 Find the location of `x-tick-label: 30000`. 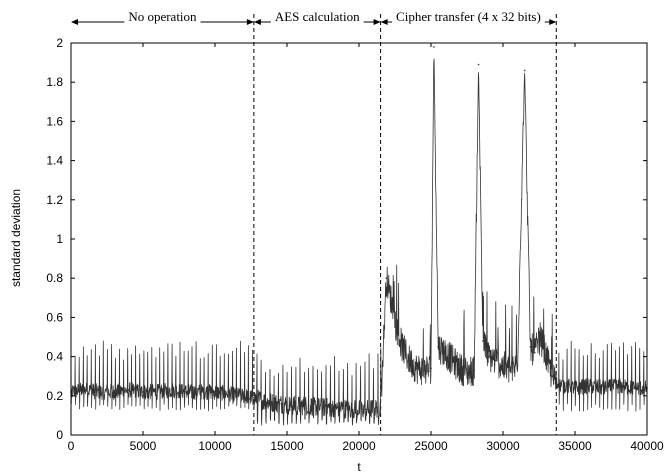

x-tick-label: 30000 is located at coordinates (503, 446).